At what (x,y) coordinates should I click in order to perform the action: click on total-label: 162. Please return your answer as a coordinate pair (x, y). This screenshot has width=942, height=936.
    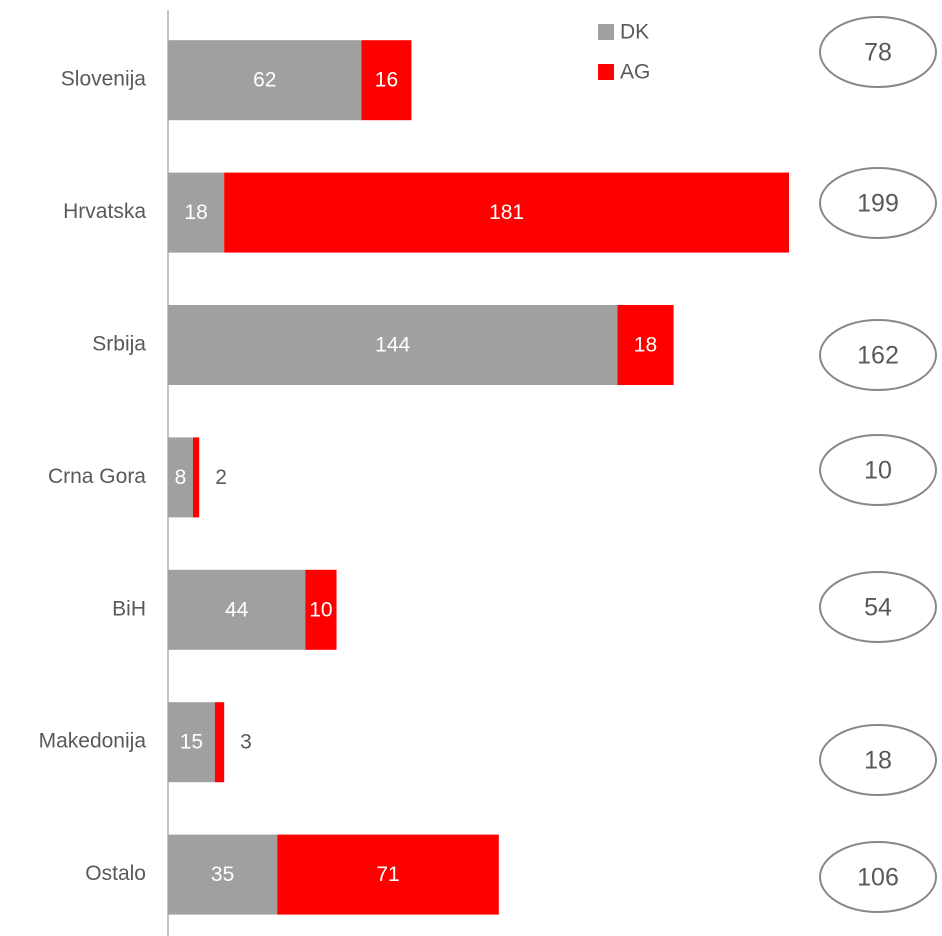
    Looking at the image, I should click on (878, 356).